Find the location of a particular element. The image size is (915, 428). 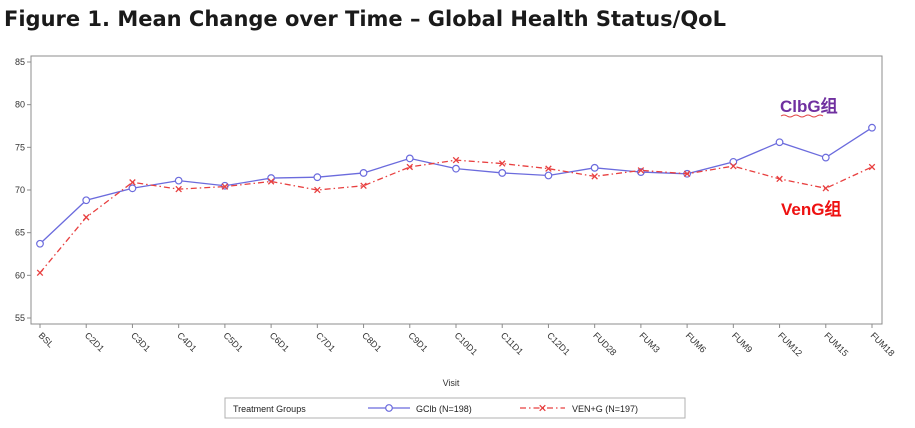

legend-label-0: GClb (N=198) is located at coordinates (444, 409).